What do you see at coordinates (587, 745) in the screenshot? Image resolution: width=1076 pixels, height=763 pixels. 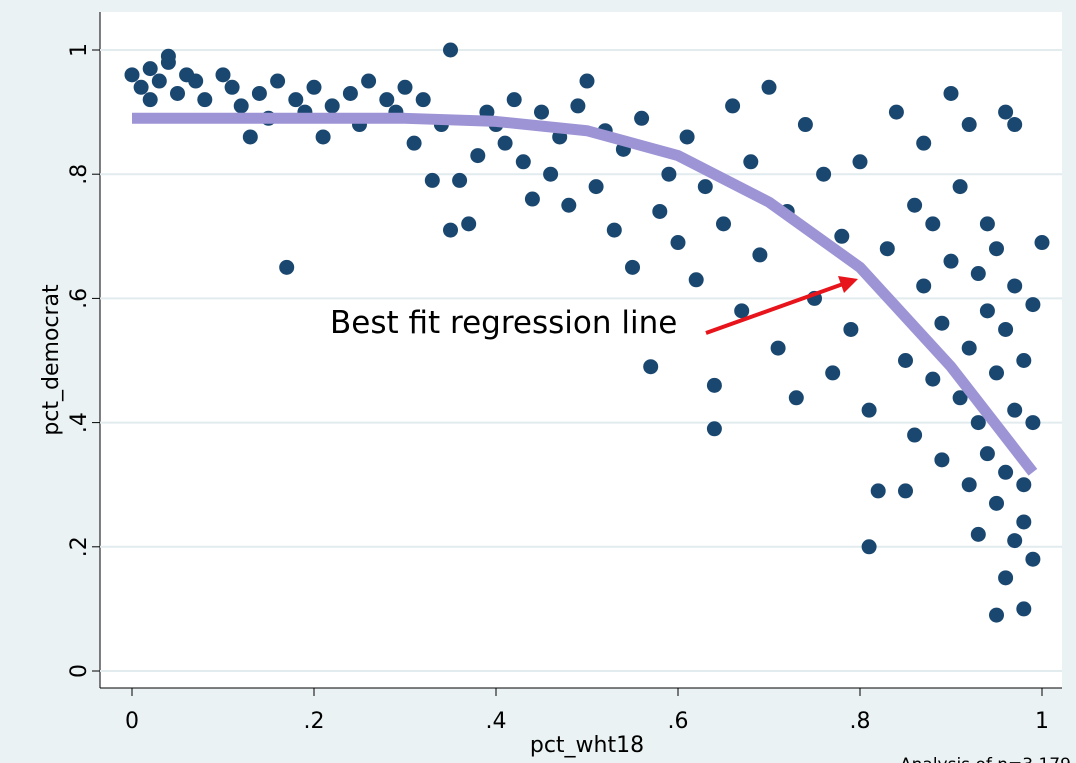 I see `x-axis-title: pct_wht18` at bounding box center [587, 745].